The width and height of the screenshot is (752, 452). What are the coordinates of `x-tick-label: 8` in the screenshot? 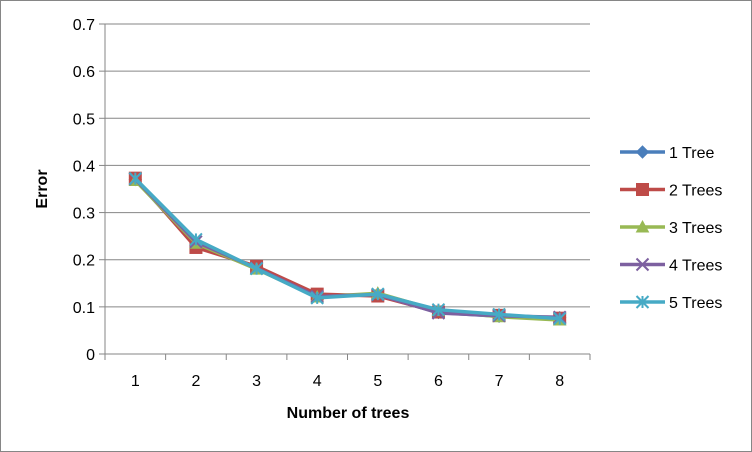 It's located at (559, 381).